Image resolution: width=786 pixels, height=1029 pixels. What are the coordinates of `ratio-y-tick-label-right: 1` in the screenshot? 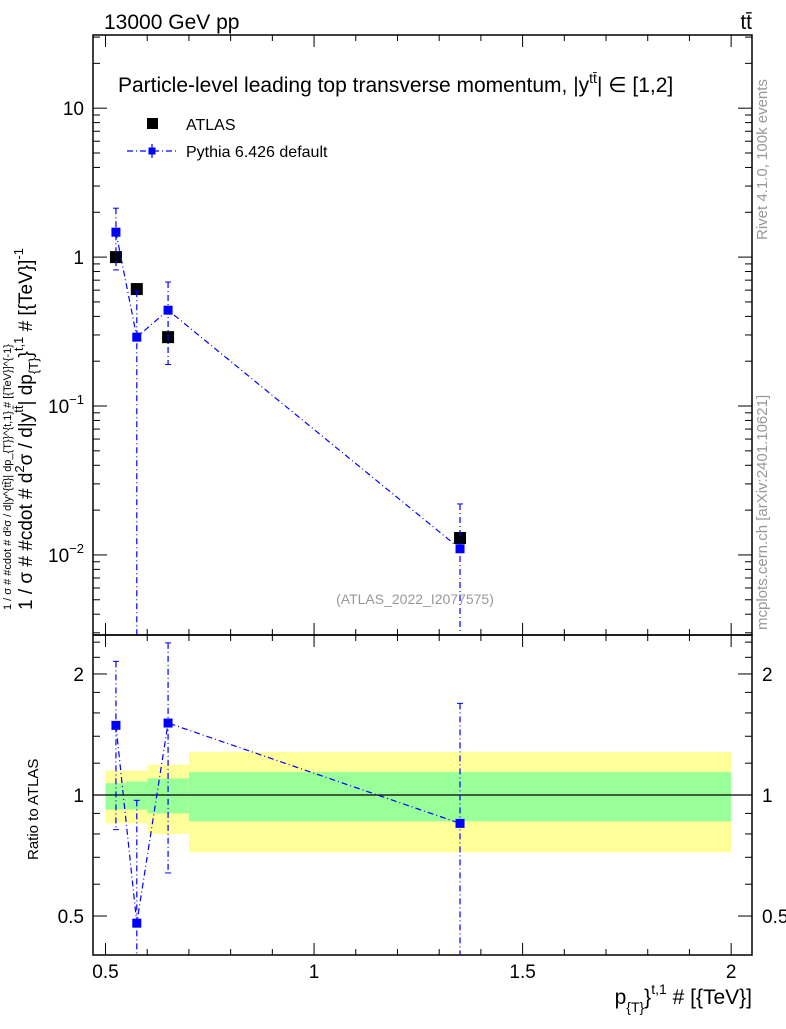 It's located at (767, 796).